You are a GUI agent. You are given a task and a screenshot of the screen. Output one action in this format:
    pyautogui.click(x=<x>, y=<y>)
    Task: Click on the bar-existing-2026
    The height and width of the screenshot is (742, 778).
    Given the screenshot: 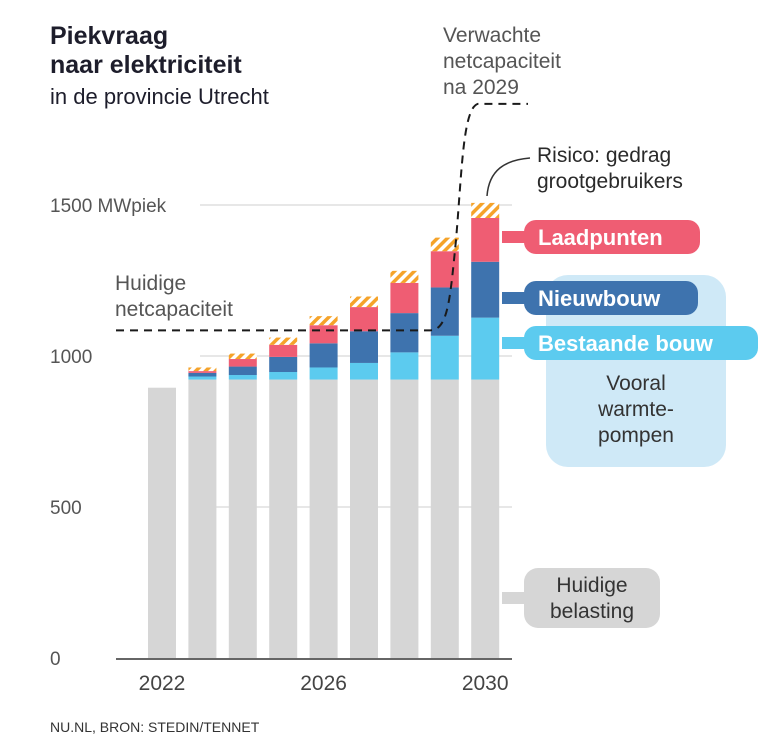 What is the action you would take?
    pyautogui.click(x=323, y=373)
    